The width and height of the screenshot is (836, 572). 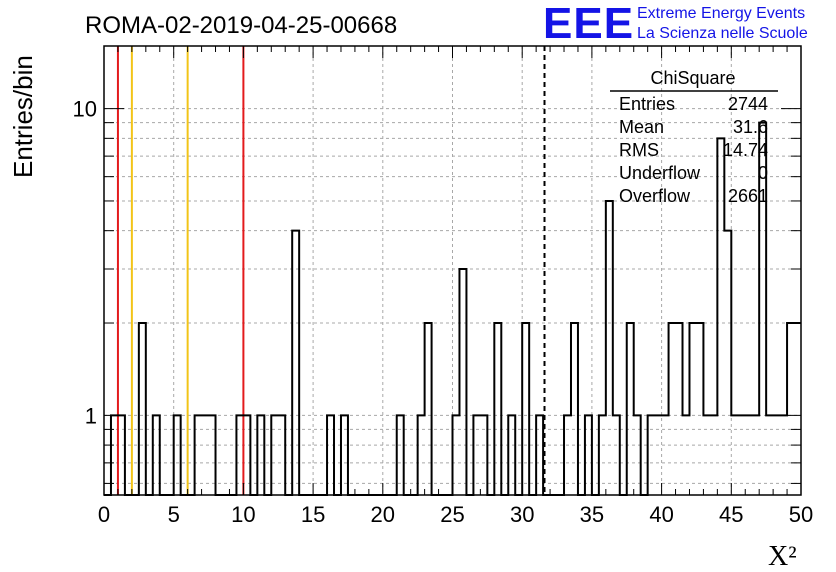 What do you see at coordinates (522, 514) in the screenshot?
I see `x-tick-label: 30` at bounding box center [522, 514].